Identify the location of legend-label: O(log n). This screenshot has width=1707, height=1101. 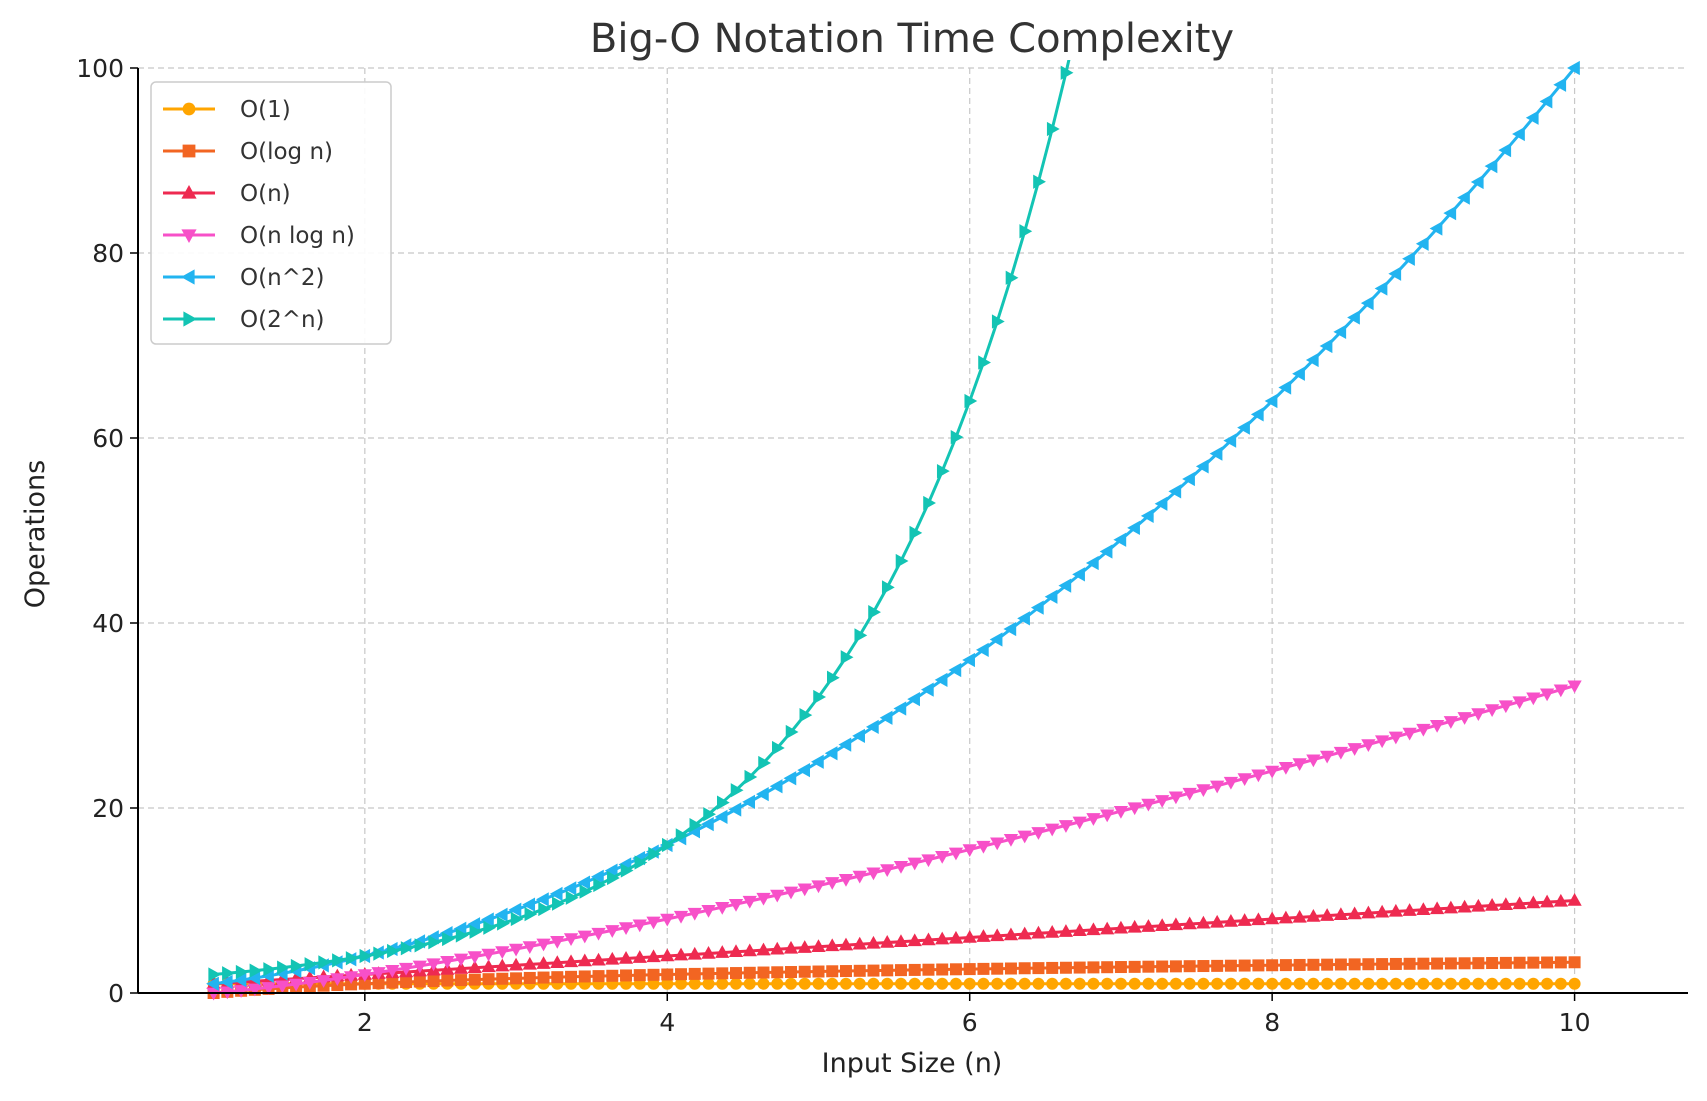
(286, 152).